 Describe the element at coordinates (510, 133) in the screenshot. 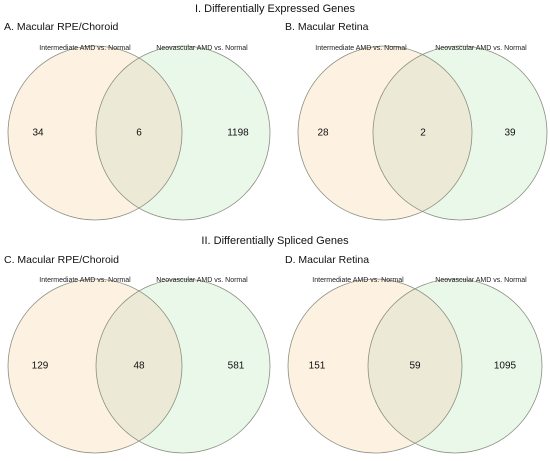

I see `right-only-count: 39` at that location.